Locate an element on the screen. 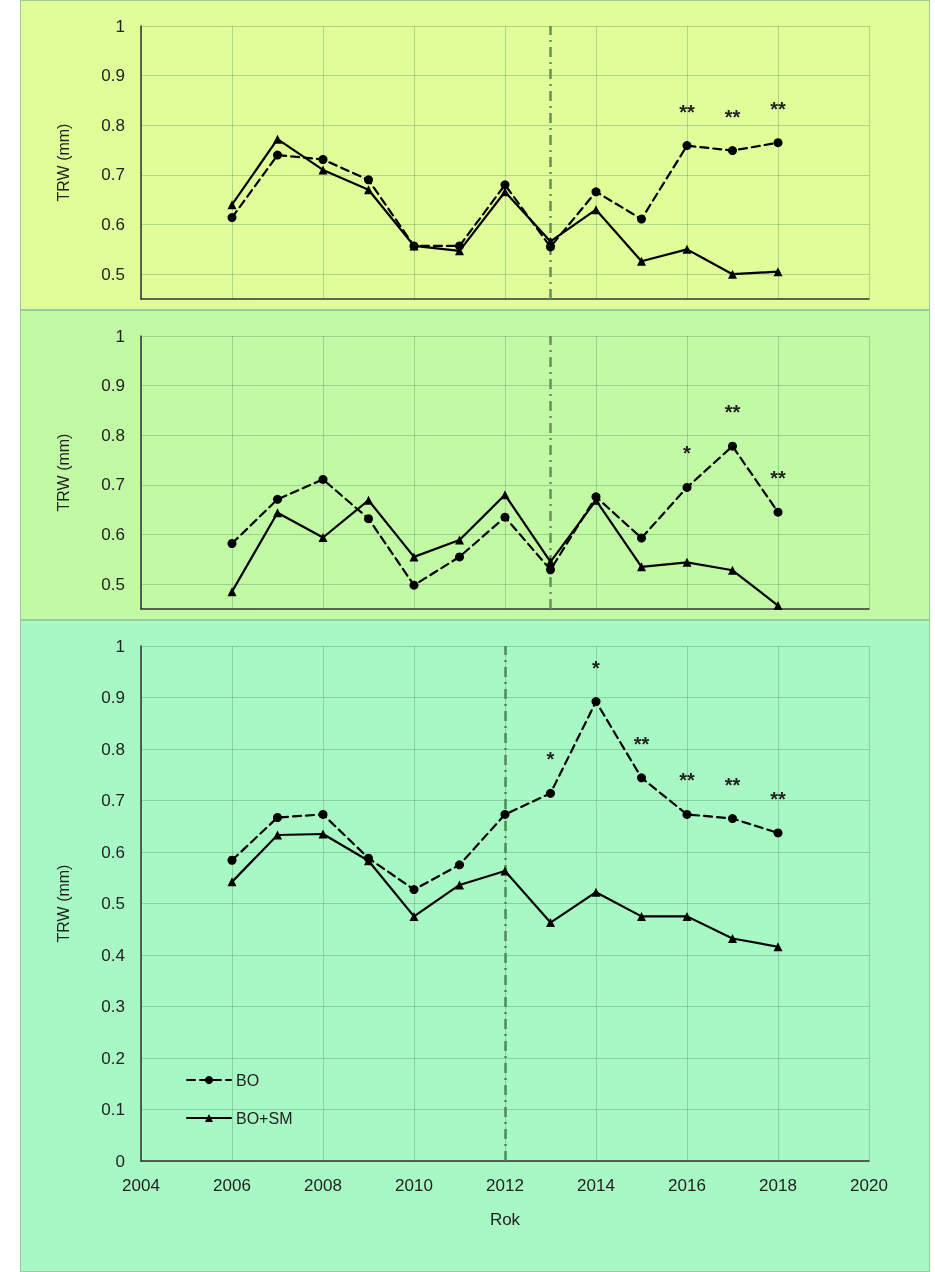 The image size is (935, 1272). x-tick-label: 2004 is located at coordinates (141, 1185).